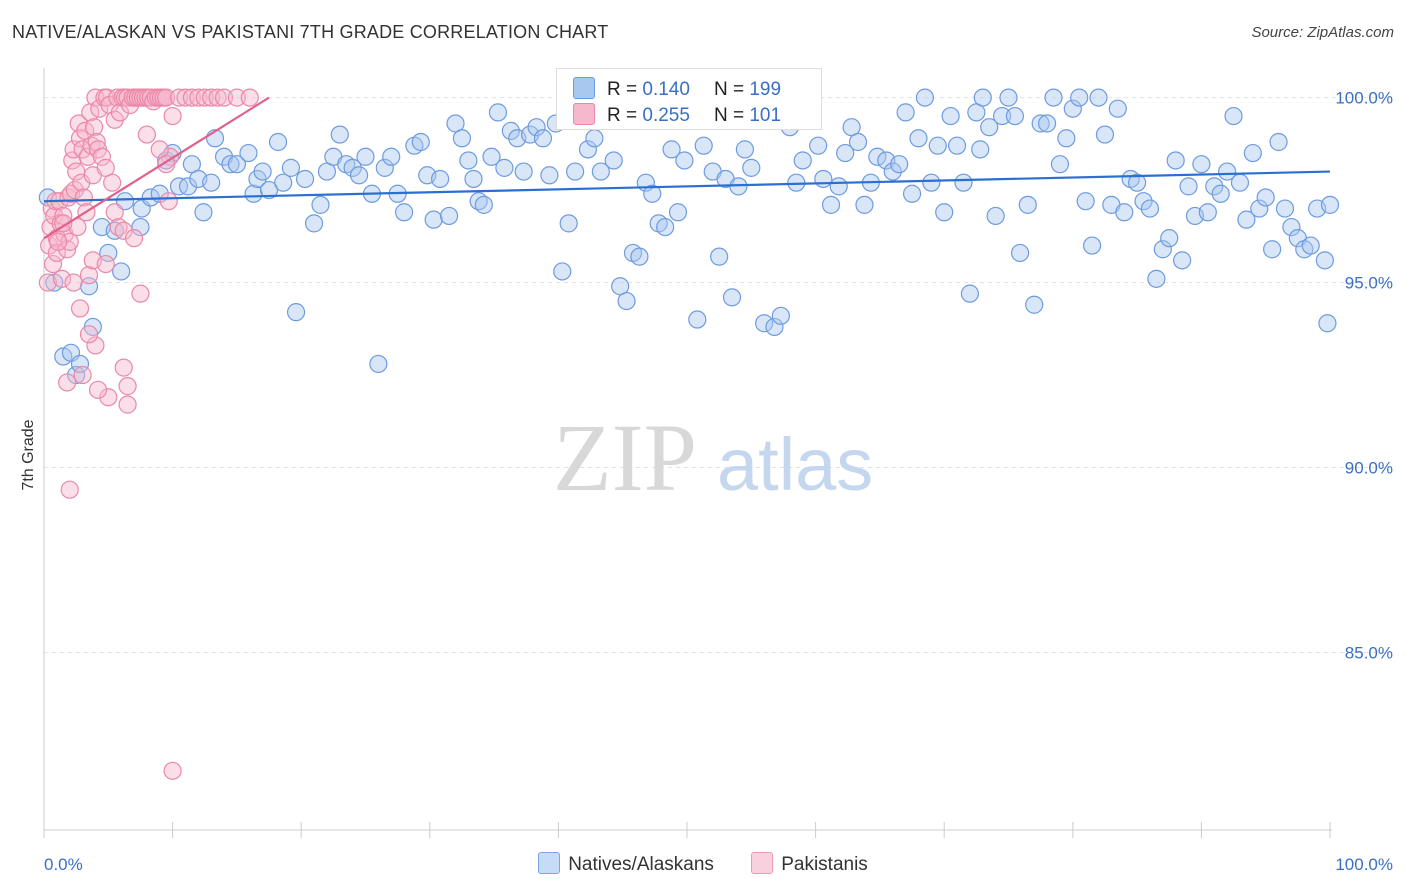 The height and width of the screenshot is (892, 1406). I want to click on legend-item-pakistanis: Pakistanis, so click(809, 864).